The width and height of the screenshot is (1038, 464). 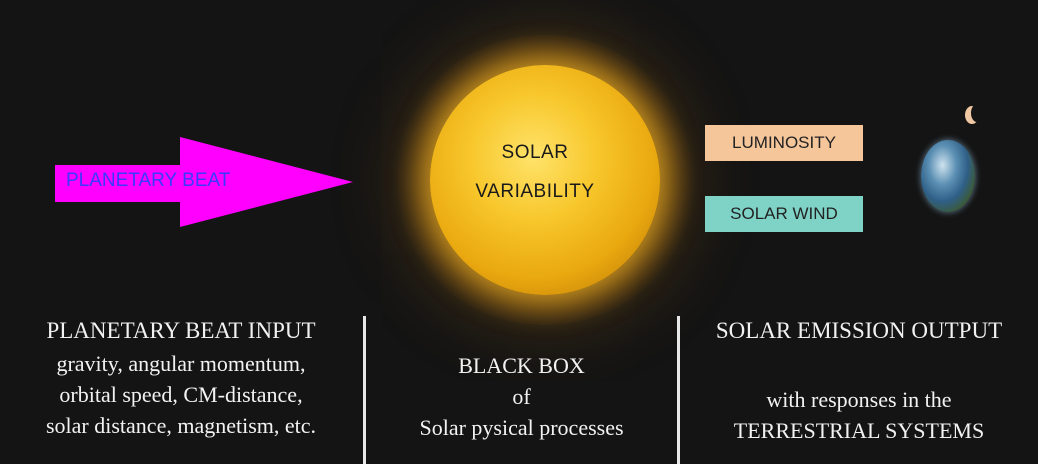 What do you see at coordinates (181, 330) in the screenshot?
I see `input-column-title: PLANETARY BEAT INPUT` at bounding box center [181, 330].